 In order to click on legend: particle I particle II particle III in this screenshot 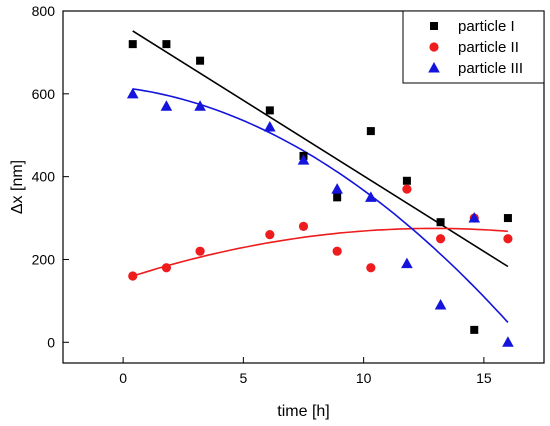, I will do `click(473, 47)`.